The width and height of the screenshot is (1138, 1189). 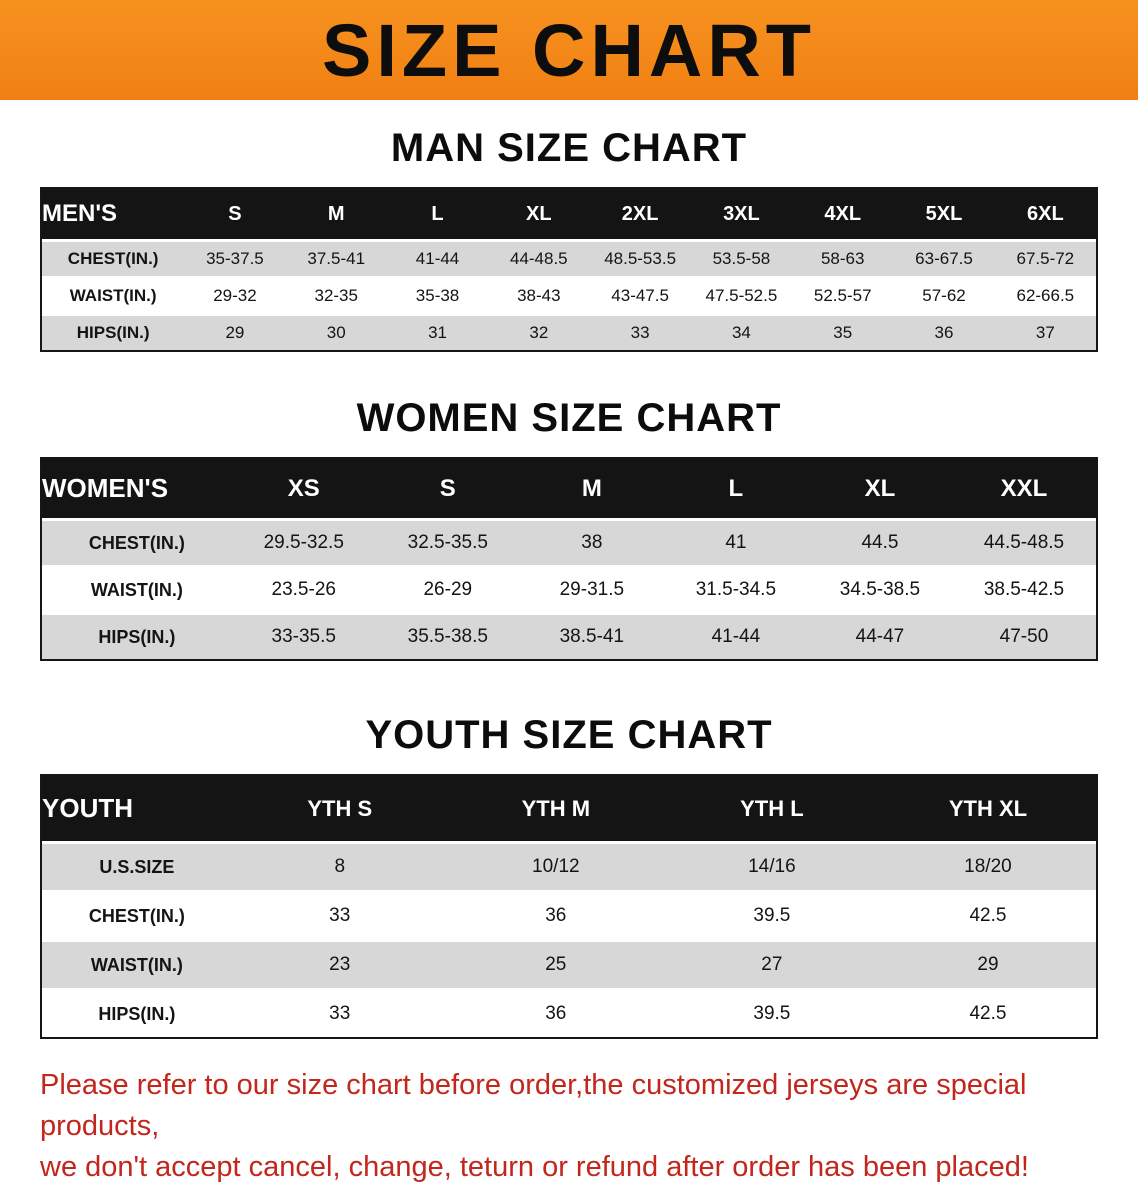 I want to click on men-header-label: MEN'S, so click(x=113, y=215).